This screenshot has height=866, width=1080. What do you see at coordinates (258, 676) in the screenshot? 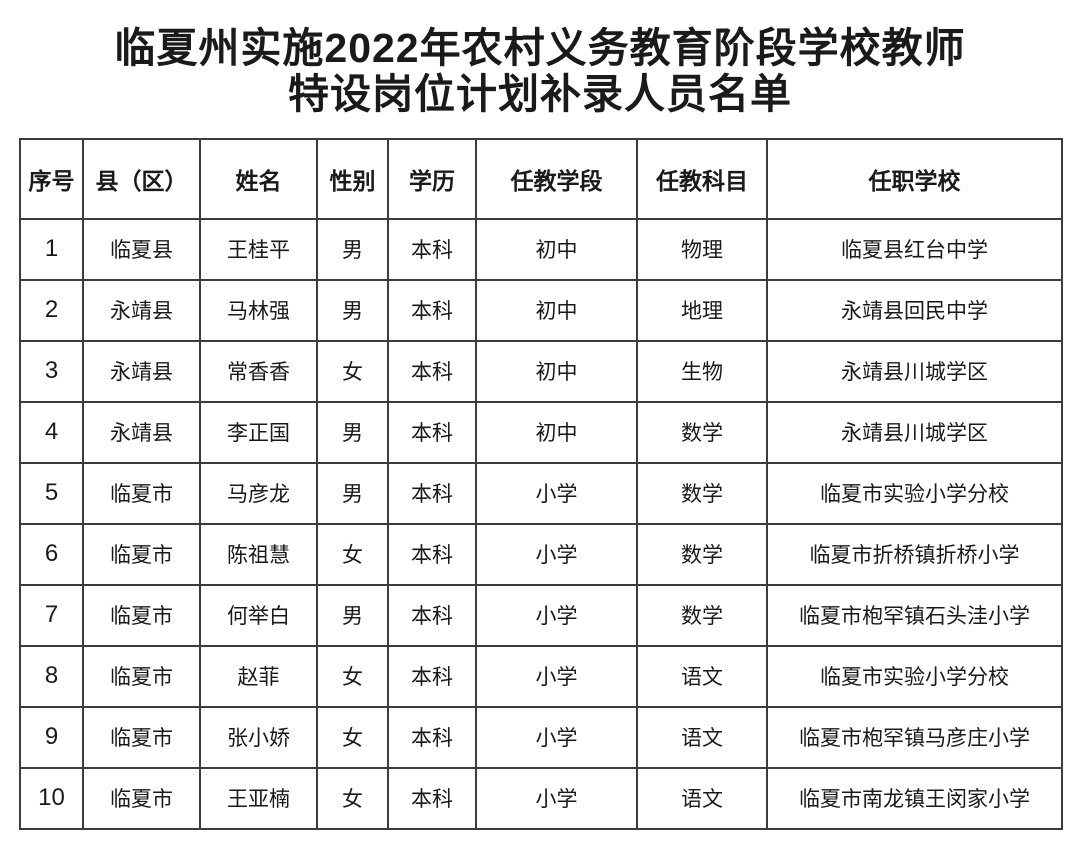
I see `table-cell: 赵菲` at bounding box center [258, 676].